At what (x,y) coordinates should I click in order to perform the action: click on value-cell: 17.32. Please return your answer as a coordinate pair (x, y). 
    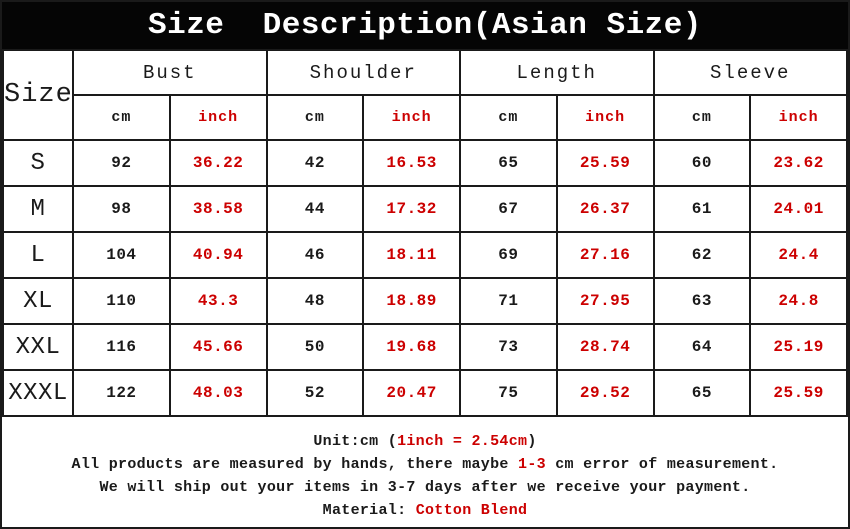
    Looking at the image, I should click on (411, 209).